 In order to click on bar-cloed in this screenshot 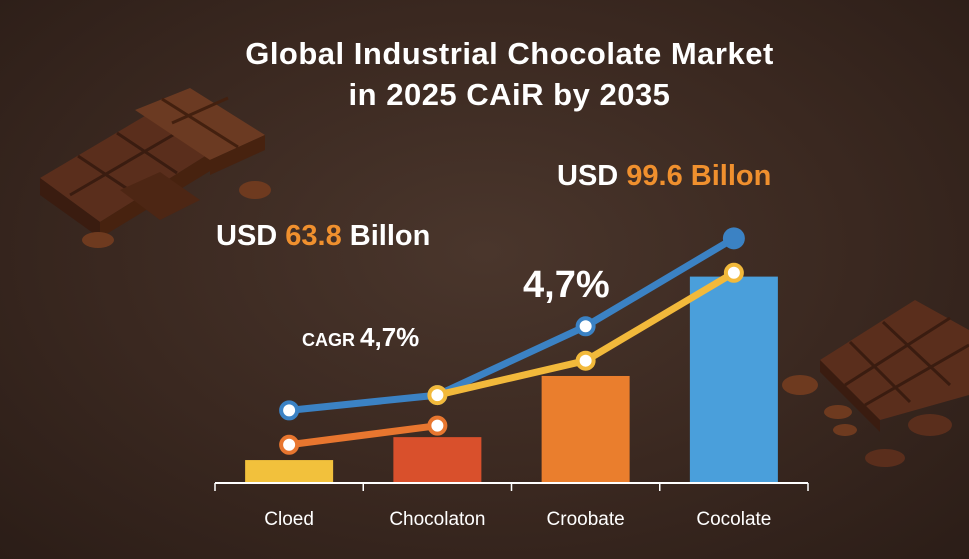, I will do `click(289, 471)`.